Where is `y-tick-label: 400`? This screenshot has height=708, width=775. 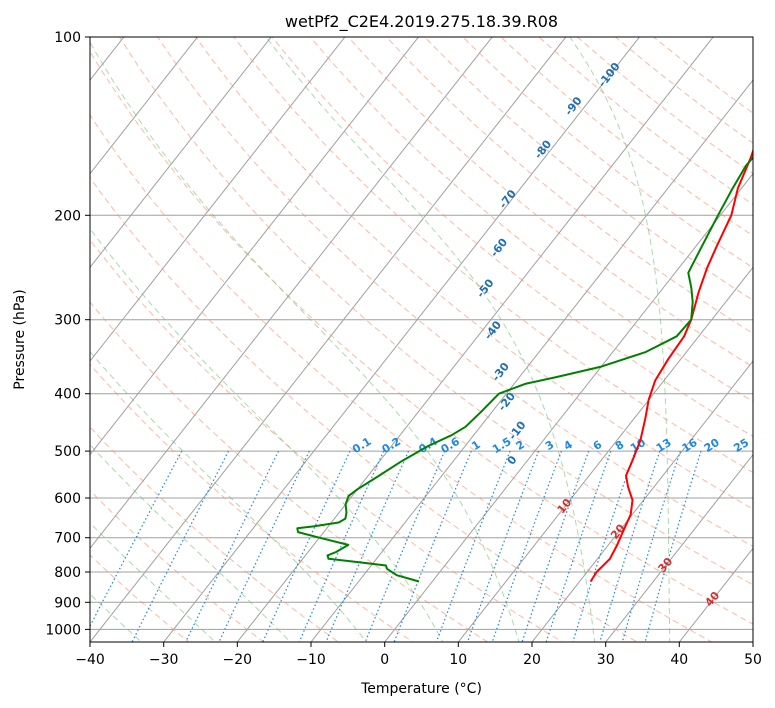 y-tick-label: 400 is located at coordinates (67, 395).